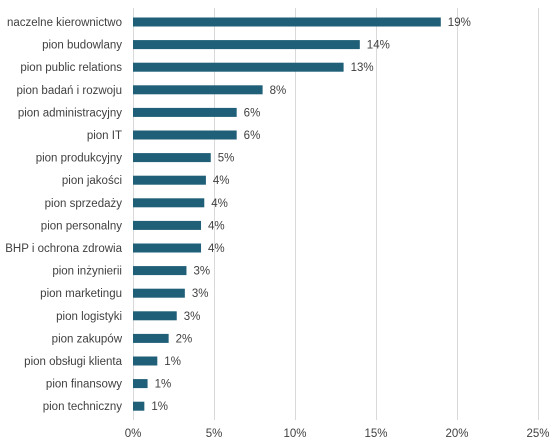 This screenshot has width=560, height=446. I want to click on x-axis-tick-labels: 0% 5% 10% 15% 20% 25%, so click(337, 434).